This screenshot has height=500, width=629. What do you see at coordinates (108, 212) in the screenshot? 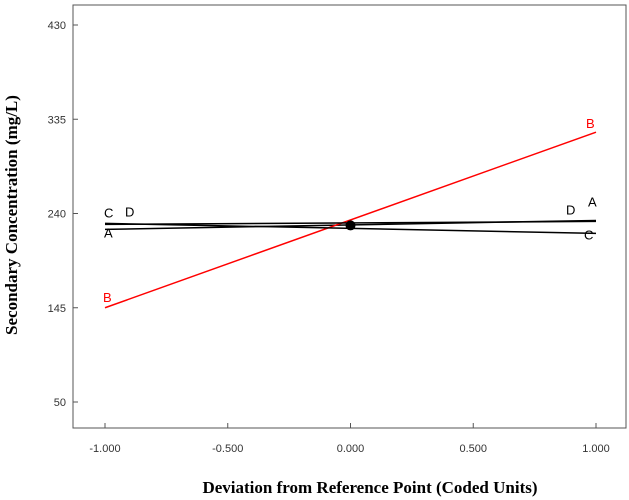
I see `factor-label-c-left: C` at bounding box center [108, 212].